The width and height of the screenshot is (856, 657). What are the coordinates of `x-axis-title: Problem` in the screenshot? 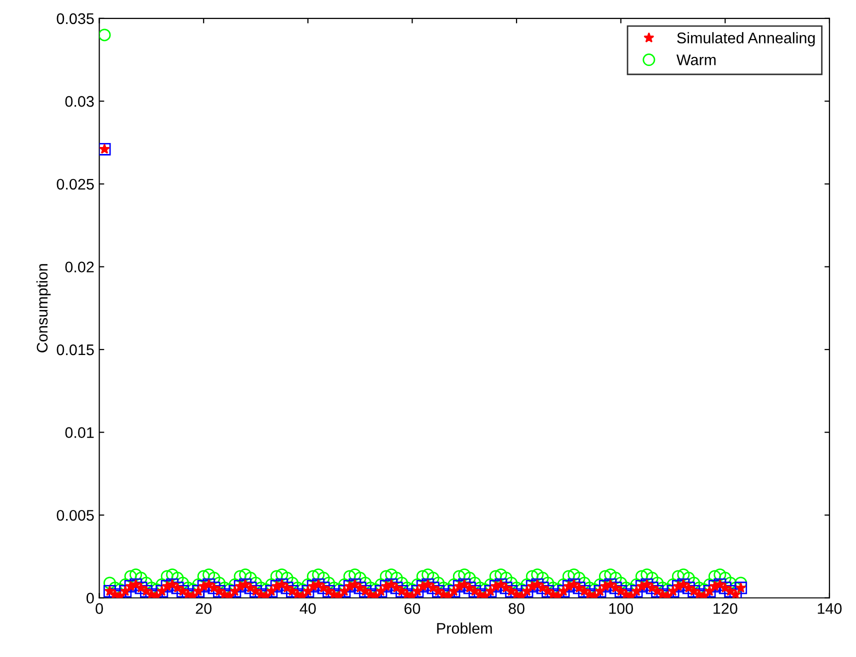 It's located at (464, 628).